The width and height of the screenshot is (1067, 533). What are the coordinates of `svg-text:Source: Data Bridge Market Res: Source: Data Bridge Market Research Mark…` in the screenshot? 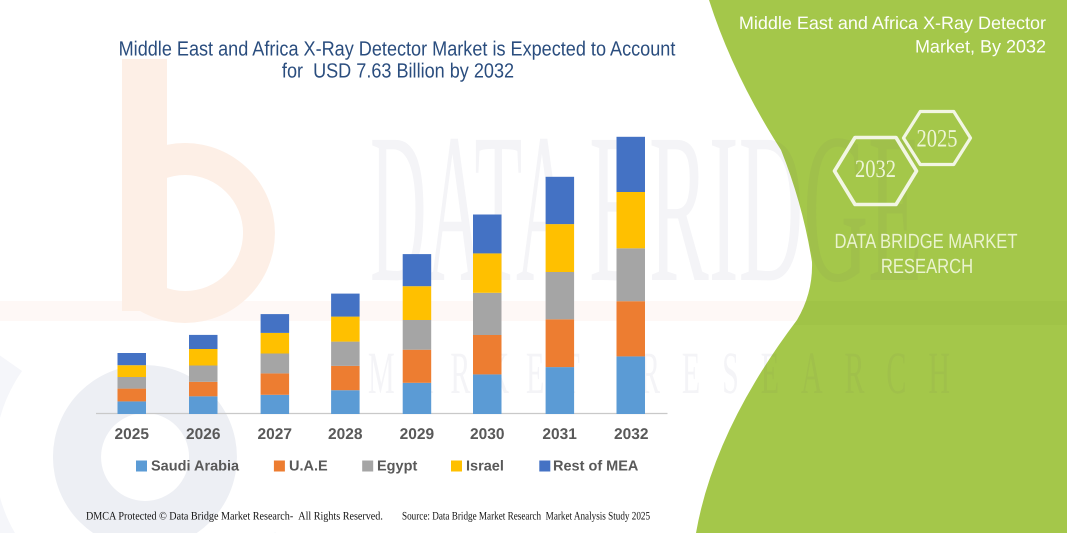 It's located at (526, 517).